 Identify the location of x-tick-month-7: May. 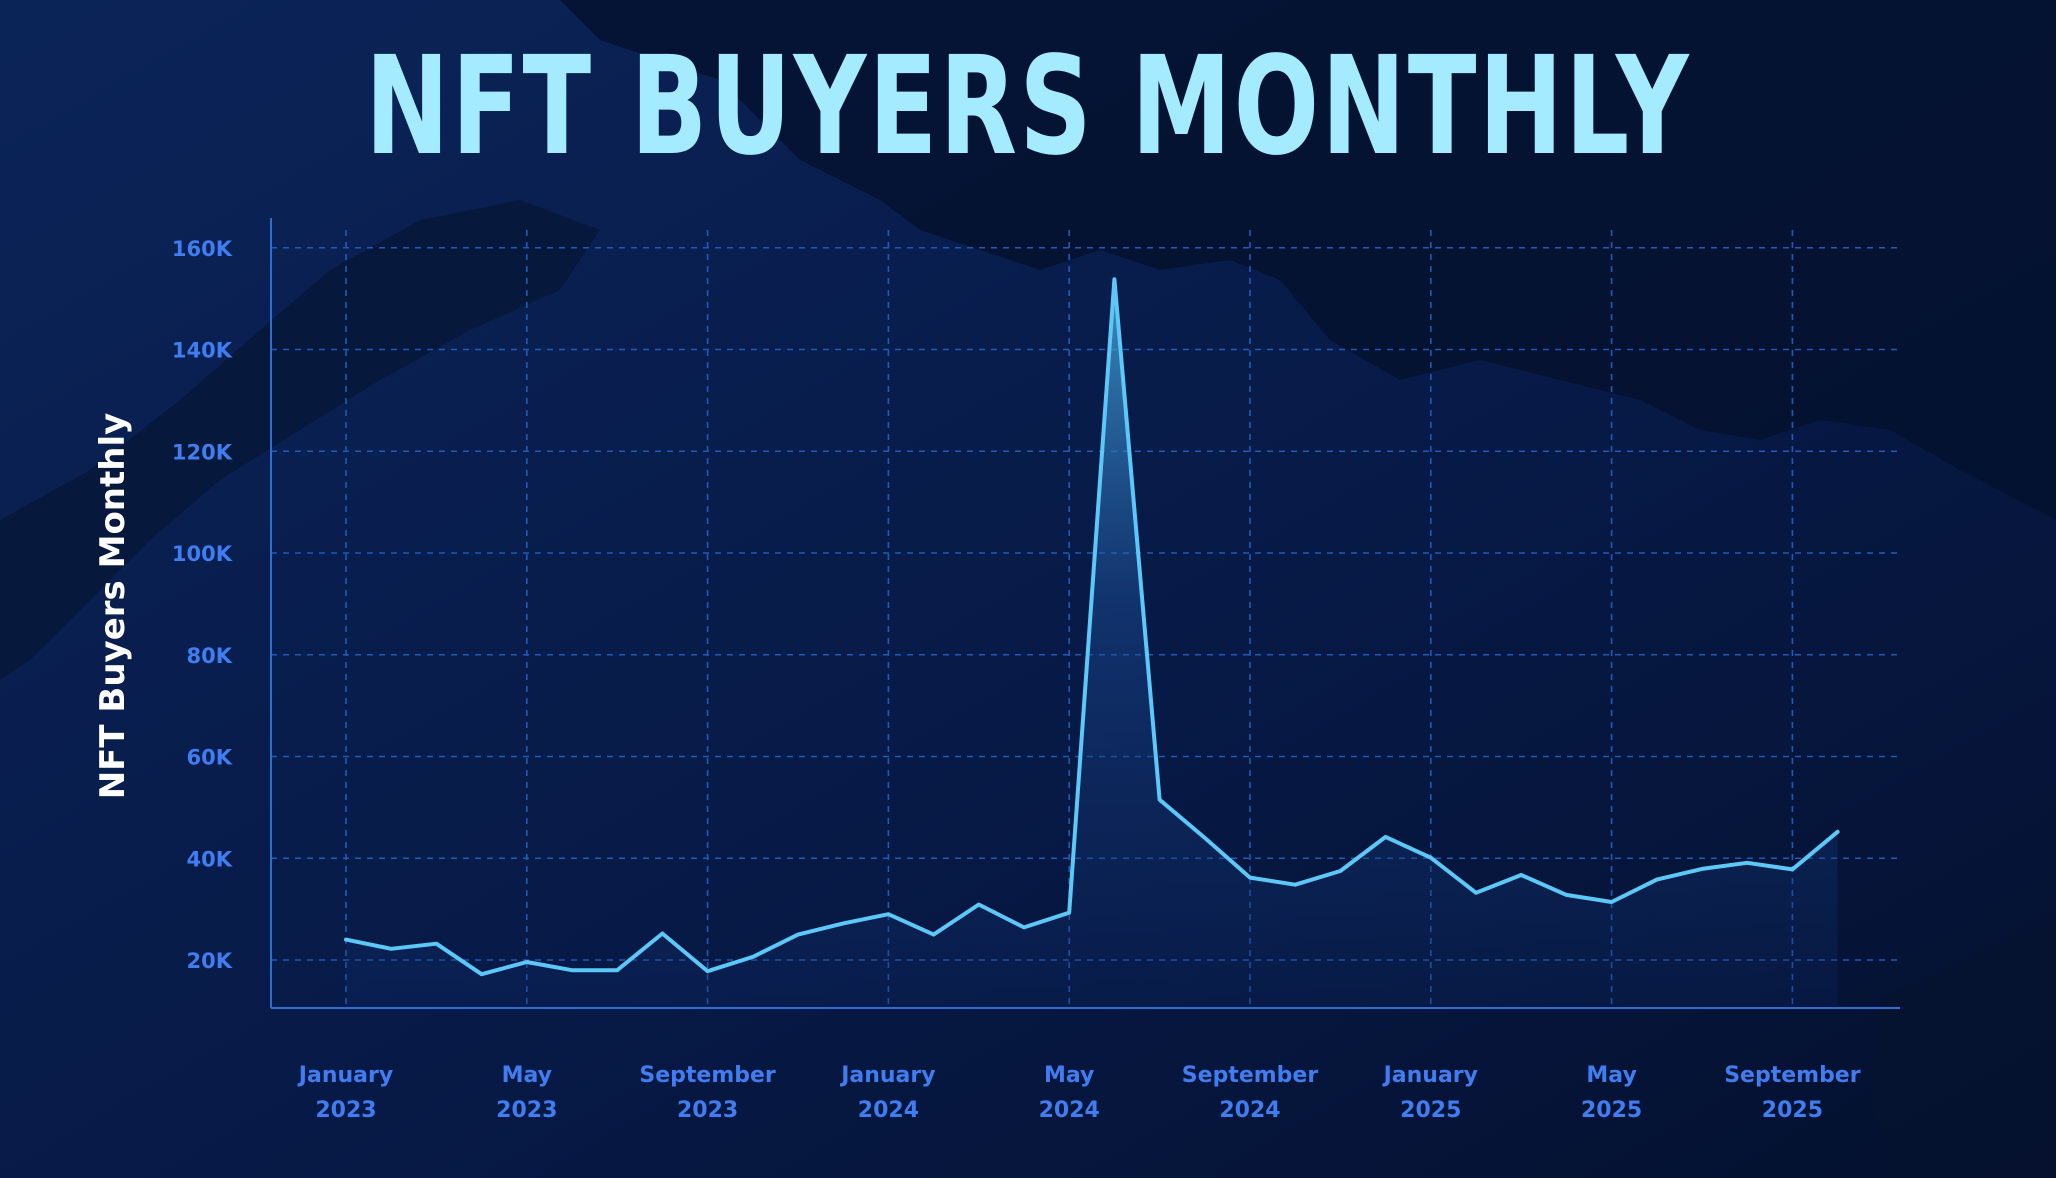
(1611, 1075).